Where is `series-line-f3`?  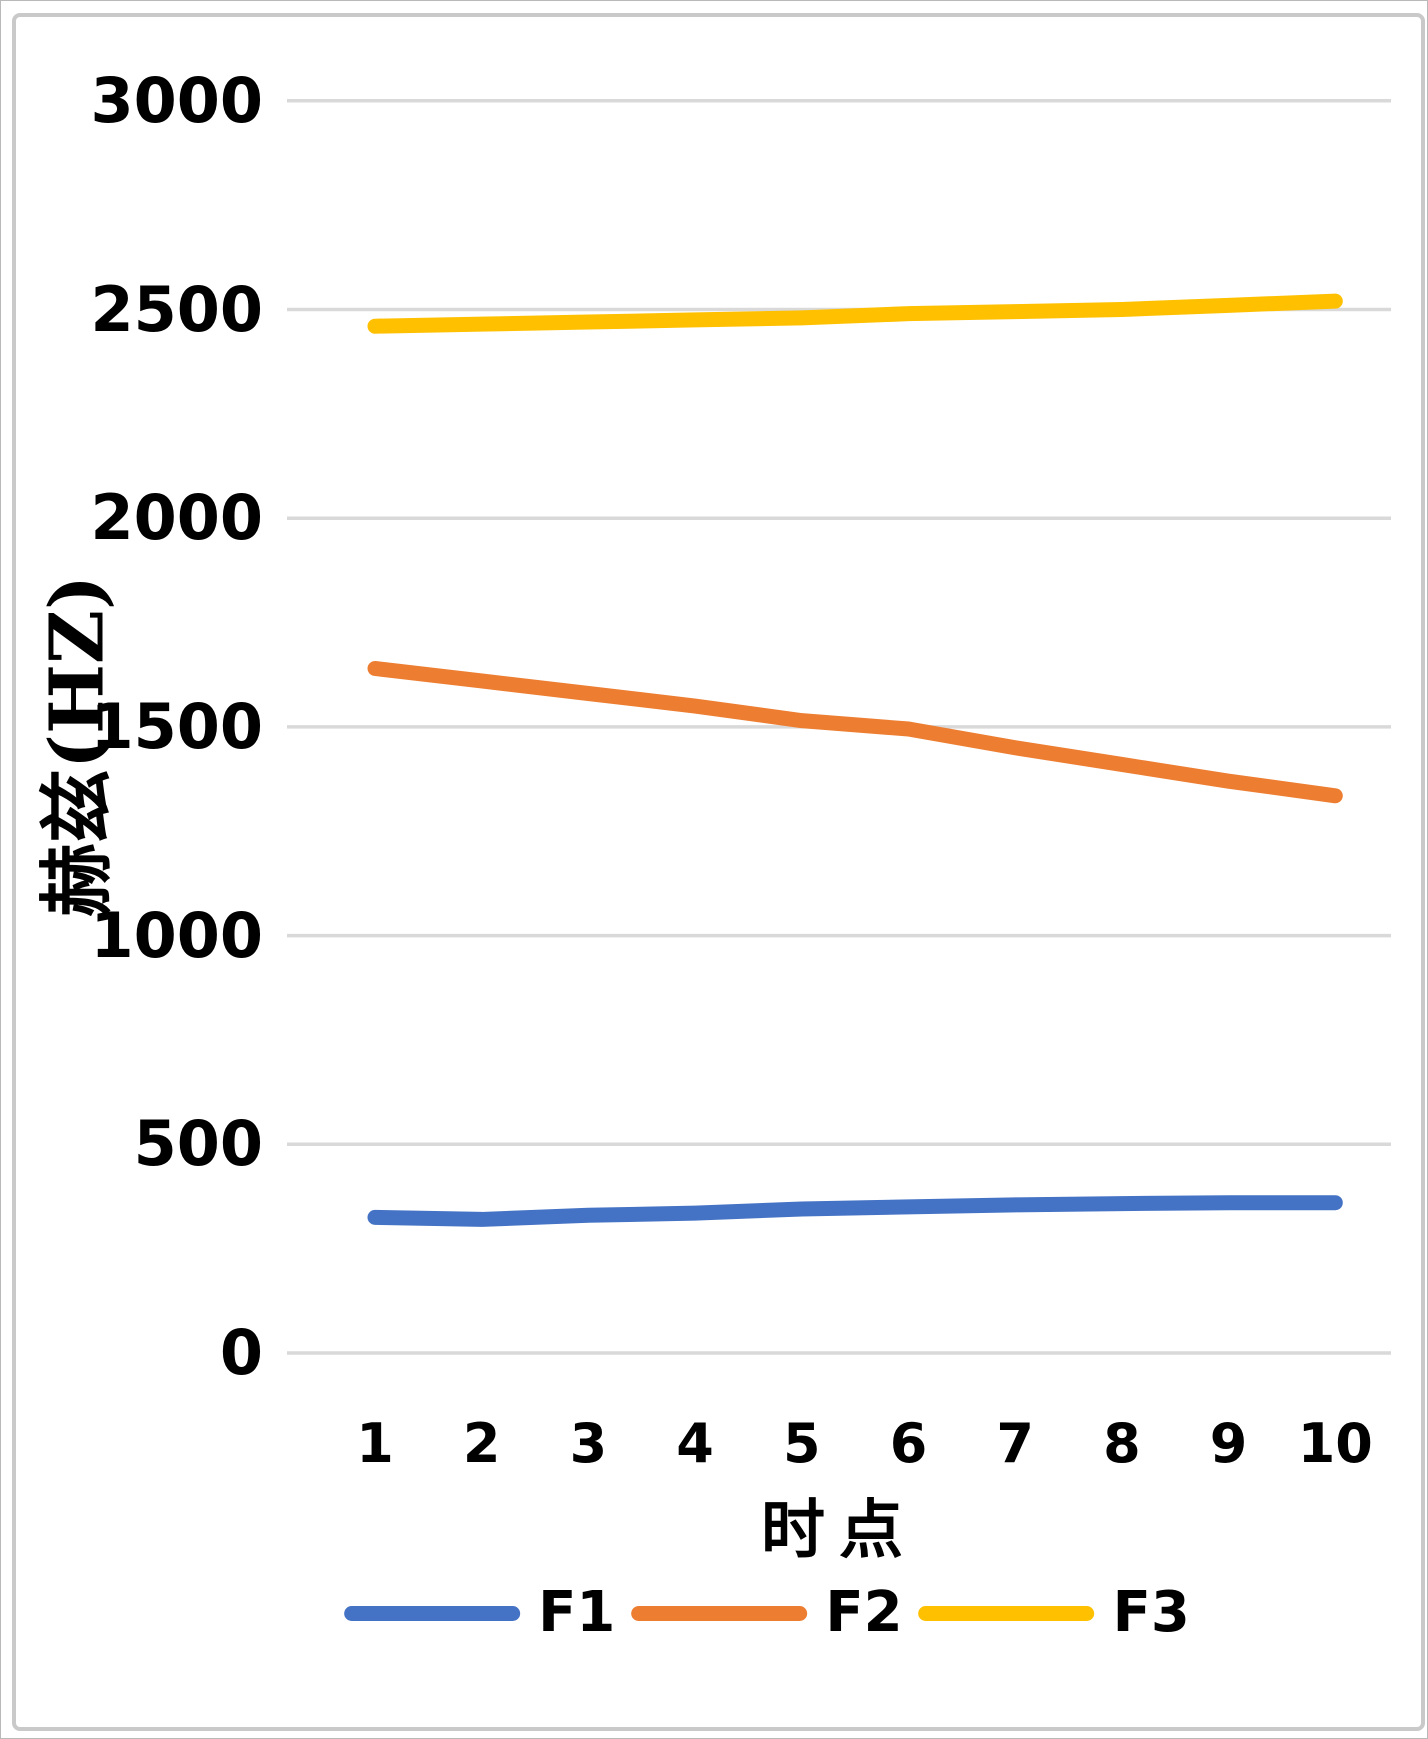 series-line-f3 is located at coordinates (855, 313).